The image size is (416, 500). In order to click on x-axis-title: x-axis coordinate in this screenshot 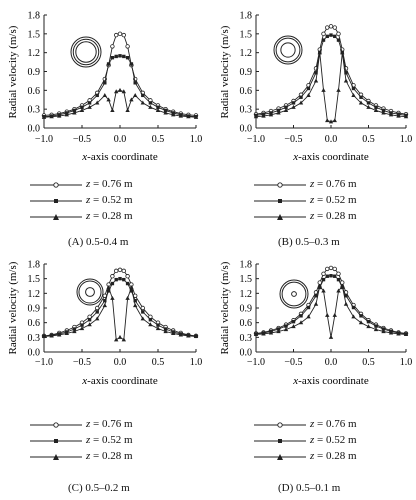, I will do `click(330, 381)`.